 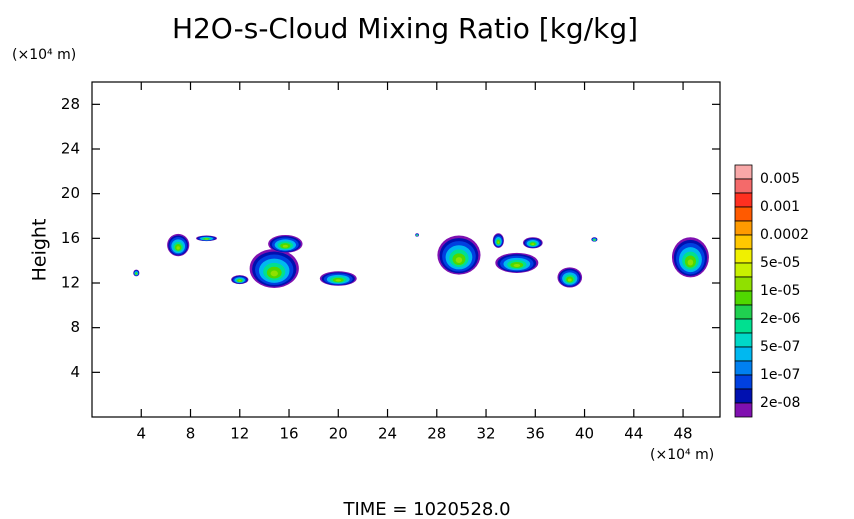 I want to click on colorbar-label: 5e-07, so click(x=780, y=347).